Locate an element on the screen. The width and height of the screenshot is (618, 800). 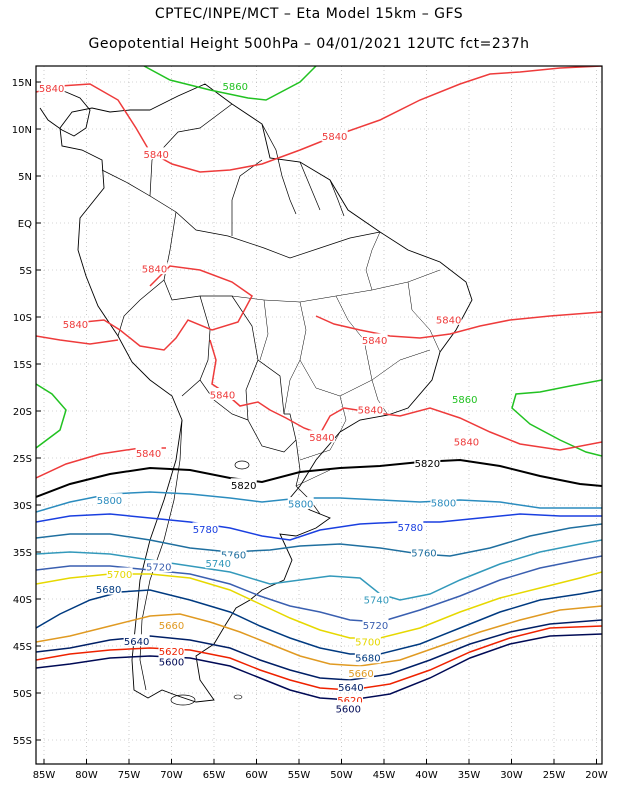
contour-label-text: 5640 is located at coordinates (350, 688).